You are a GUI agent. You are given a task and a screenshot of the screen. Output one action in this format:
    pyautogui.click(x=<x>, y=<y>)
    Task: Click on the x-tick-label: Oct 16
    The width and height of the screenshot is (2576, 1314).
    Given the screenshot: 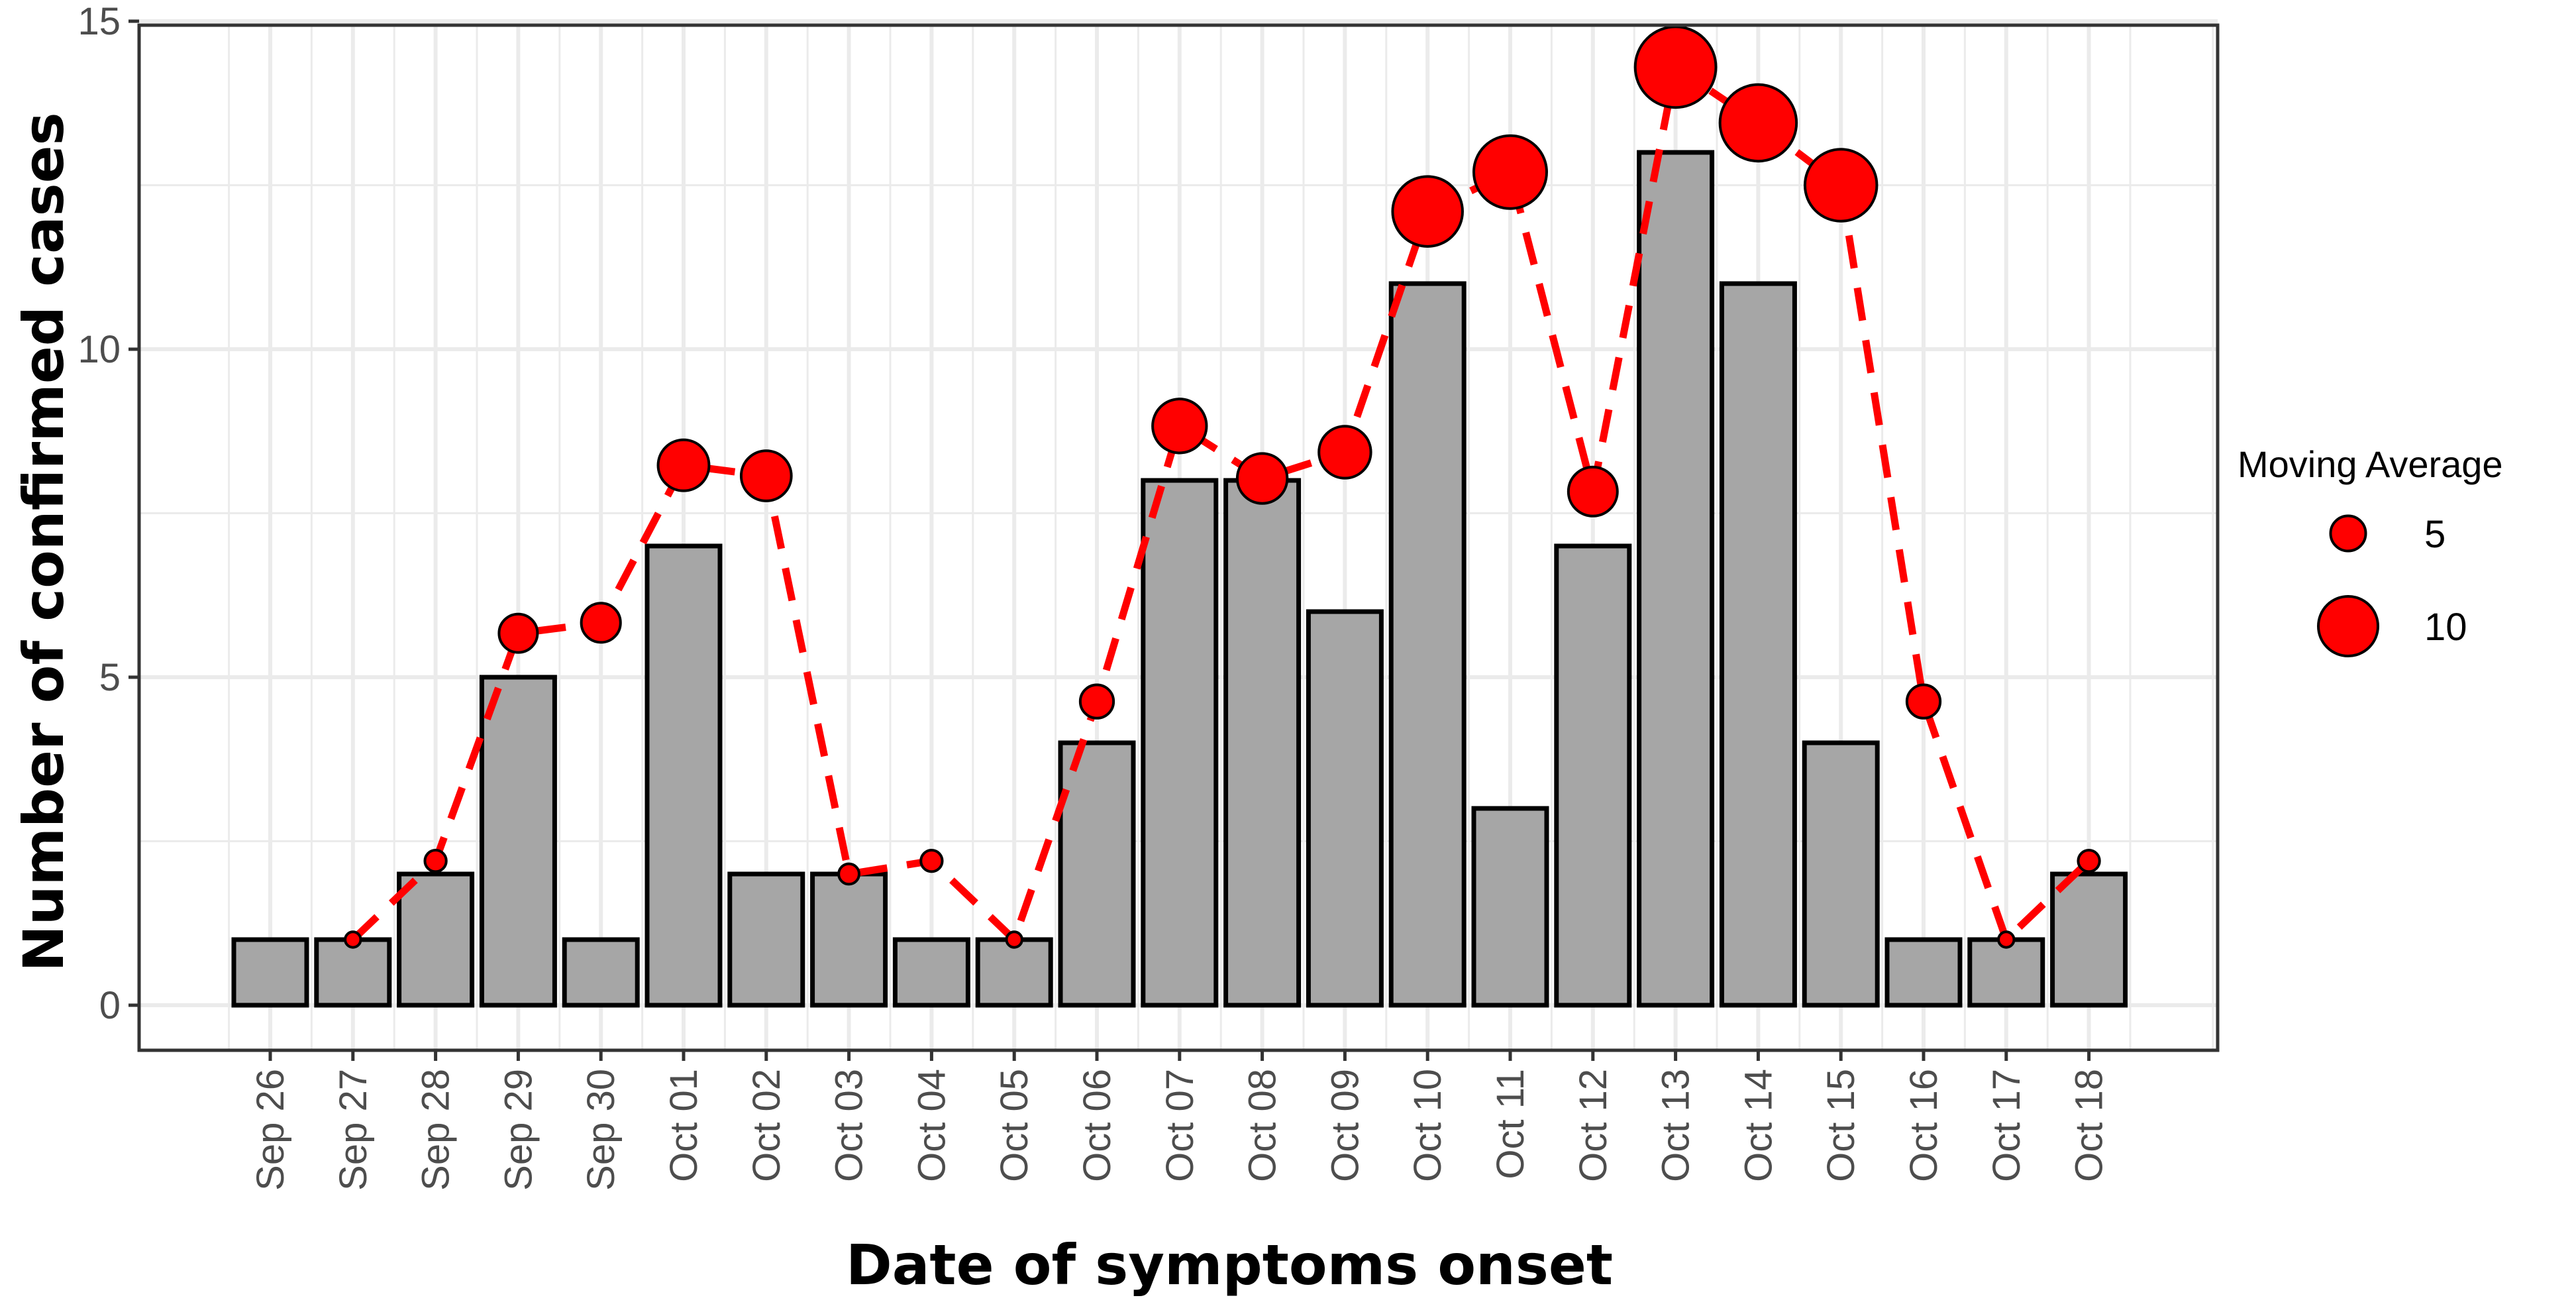 What is the action you would take?
    pyautogui.click(x=1923, y=1125)
    